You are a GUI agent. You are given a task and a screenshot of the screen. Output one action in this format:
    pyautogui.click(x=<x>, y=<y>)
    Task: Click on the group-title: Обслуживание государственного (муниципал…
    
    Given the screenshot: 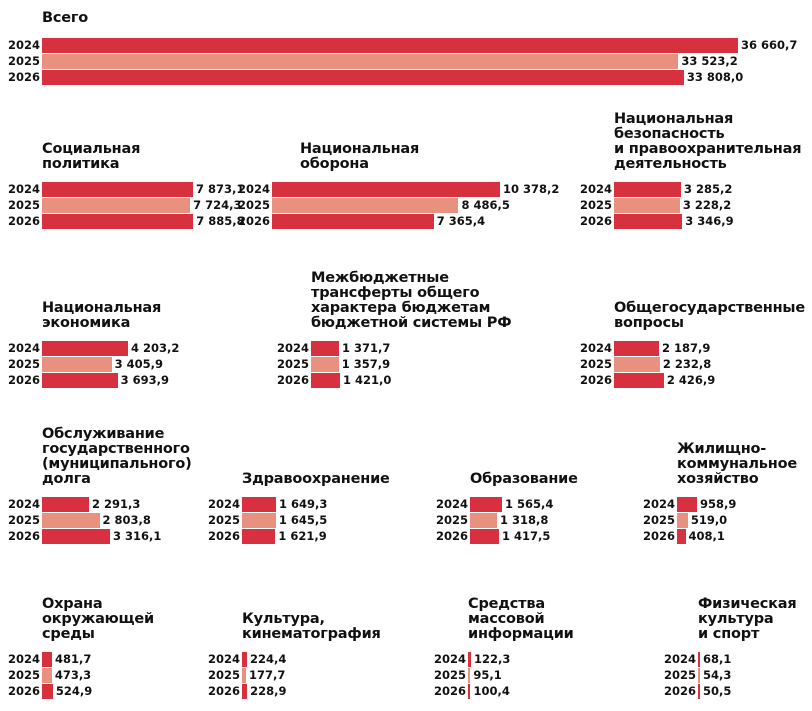 What is the action you would take?
    pyautogui.click(x=117, y=456)
    